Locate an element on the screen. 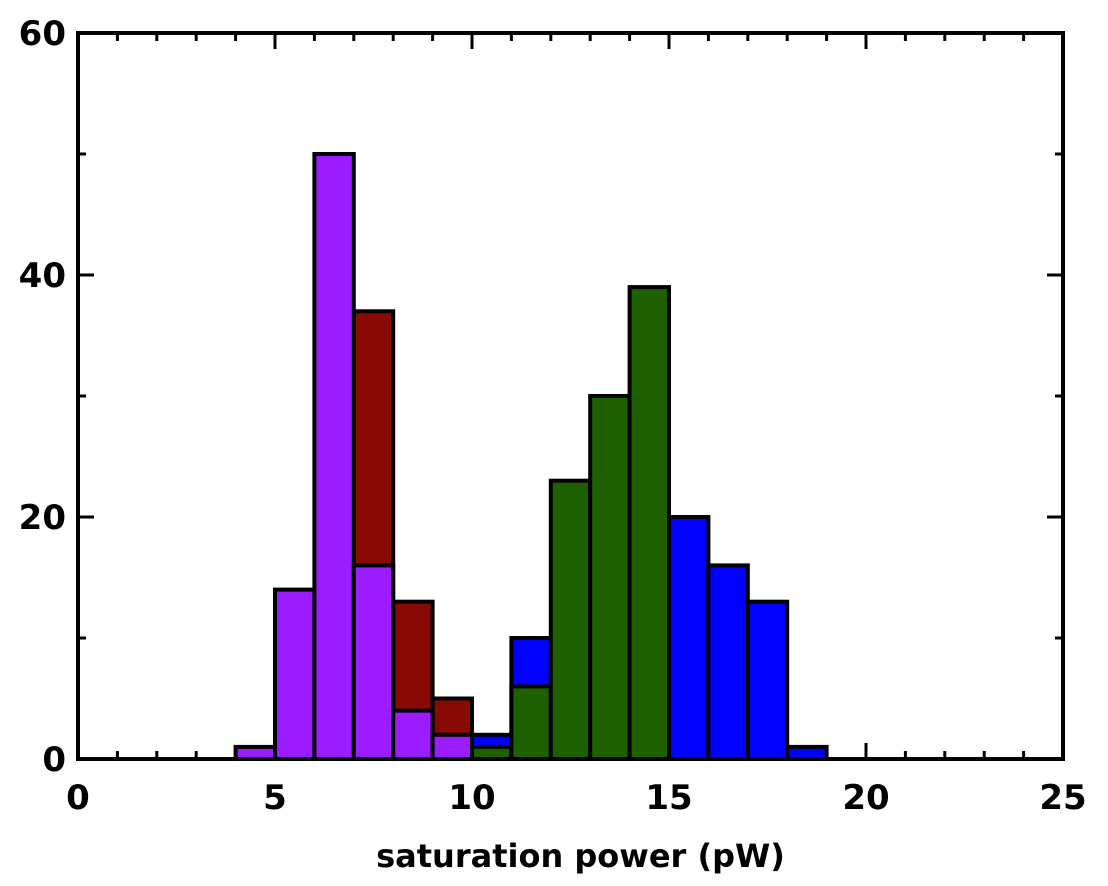  x-tick-label: 5 is located at coordinates (275, 798).